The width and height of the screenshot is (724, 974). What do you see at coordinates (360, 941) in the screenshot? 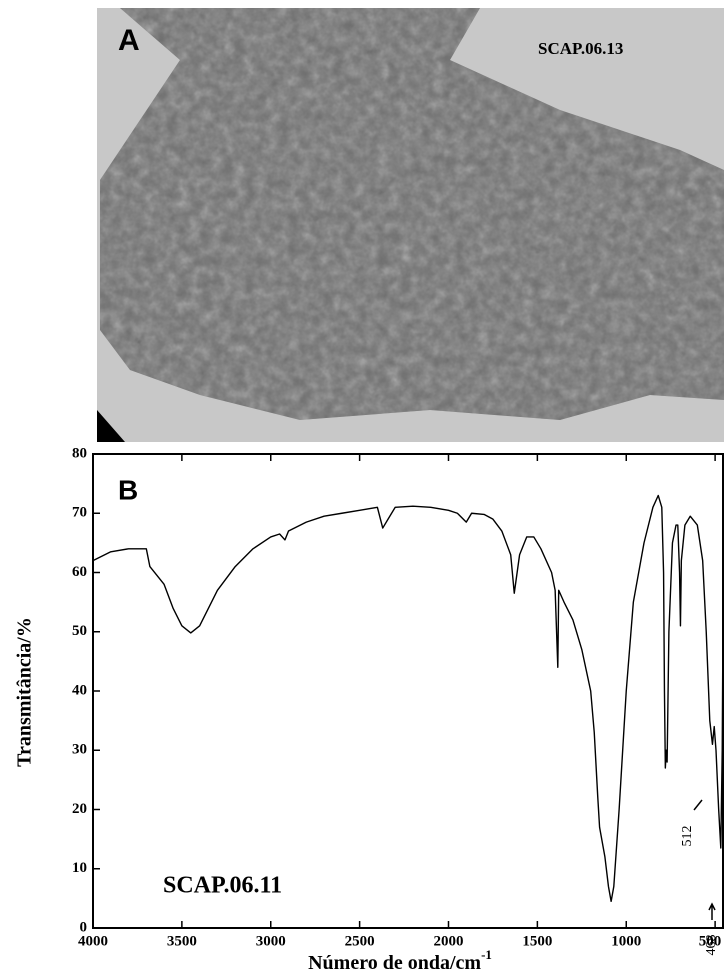
I see `x-tick-label: 2500` at bounding box center [360, 941].